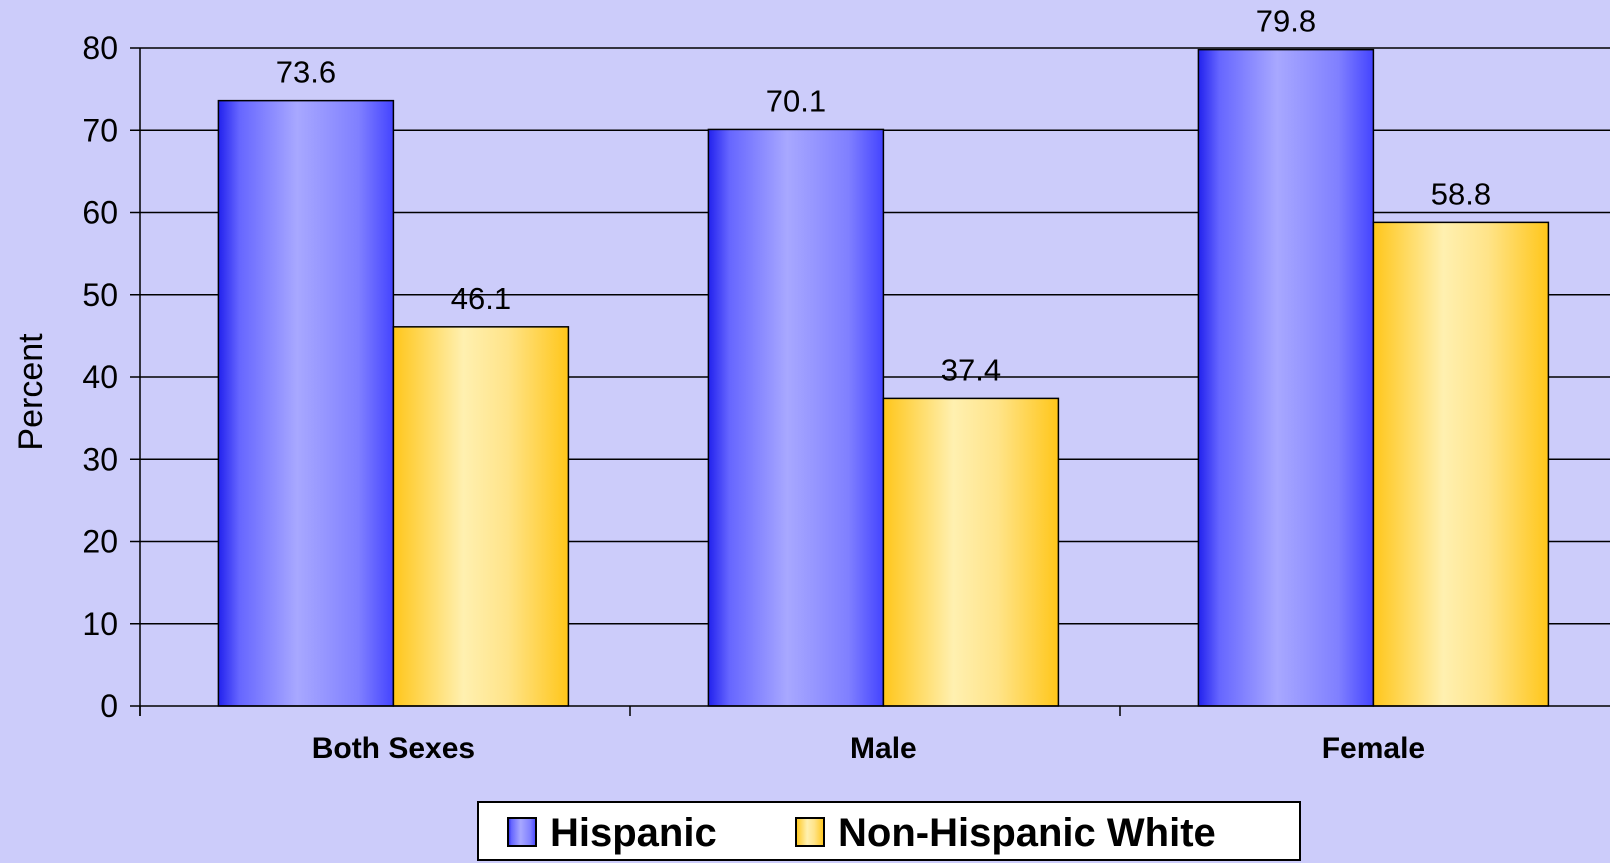  I want to click on y-tick-label: 0, so click(109, 706).